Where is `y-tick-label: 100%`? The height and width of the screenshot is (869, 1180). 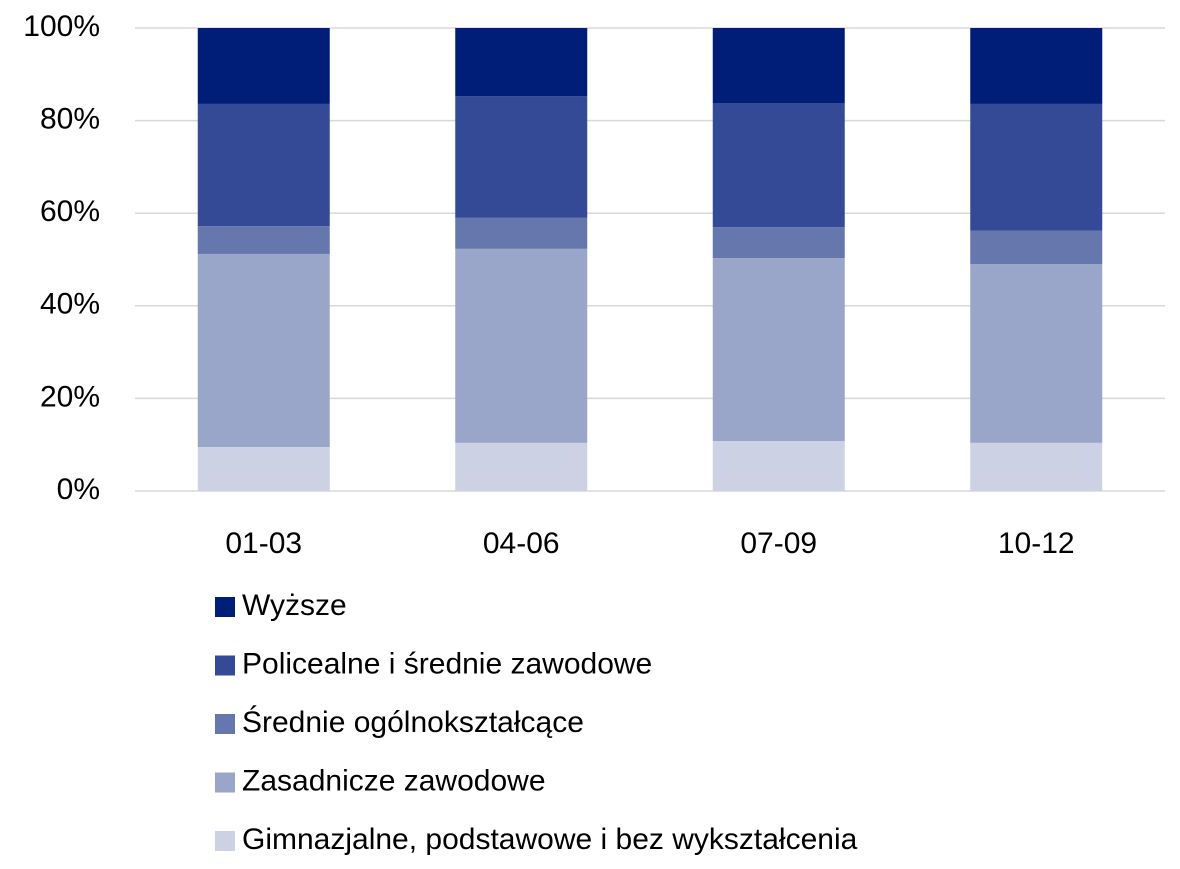
y-tick-label: 100% is located at coordinates (61, 26).